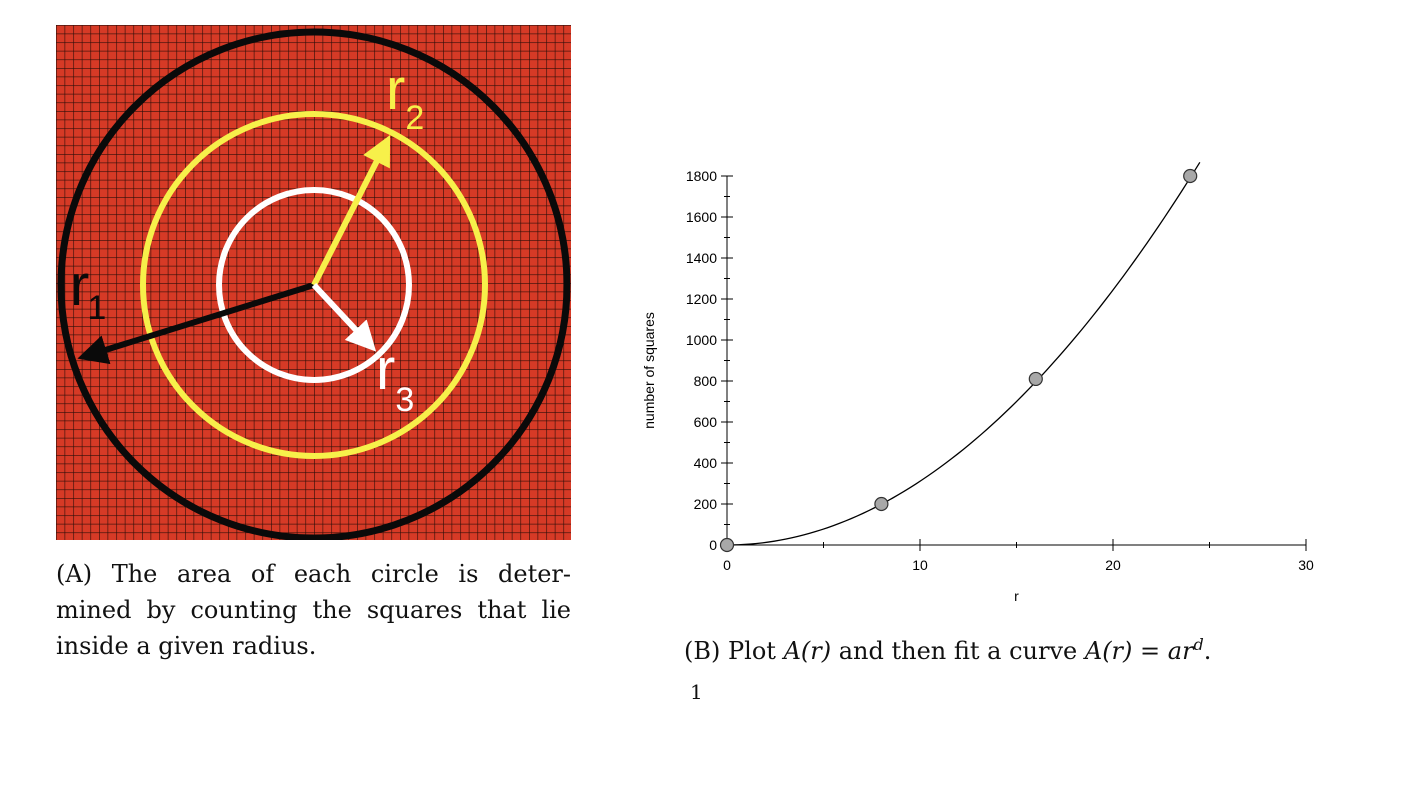 This screenshot has width=1428, height=786. What do you see at coordinates (1198, 644) in the screenshot?
I see `caption-b-math-sup: d` at bounding box center [1198, 644].